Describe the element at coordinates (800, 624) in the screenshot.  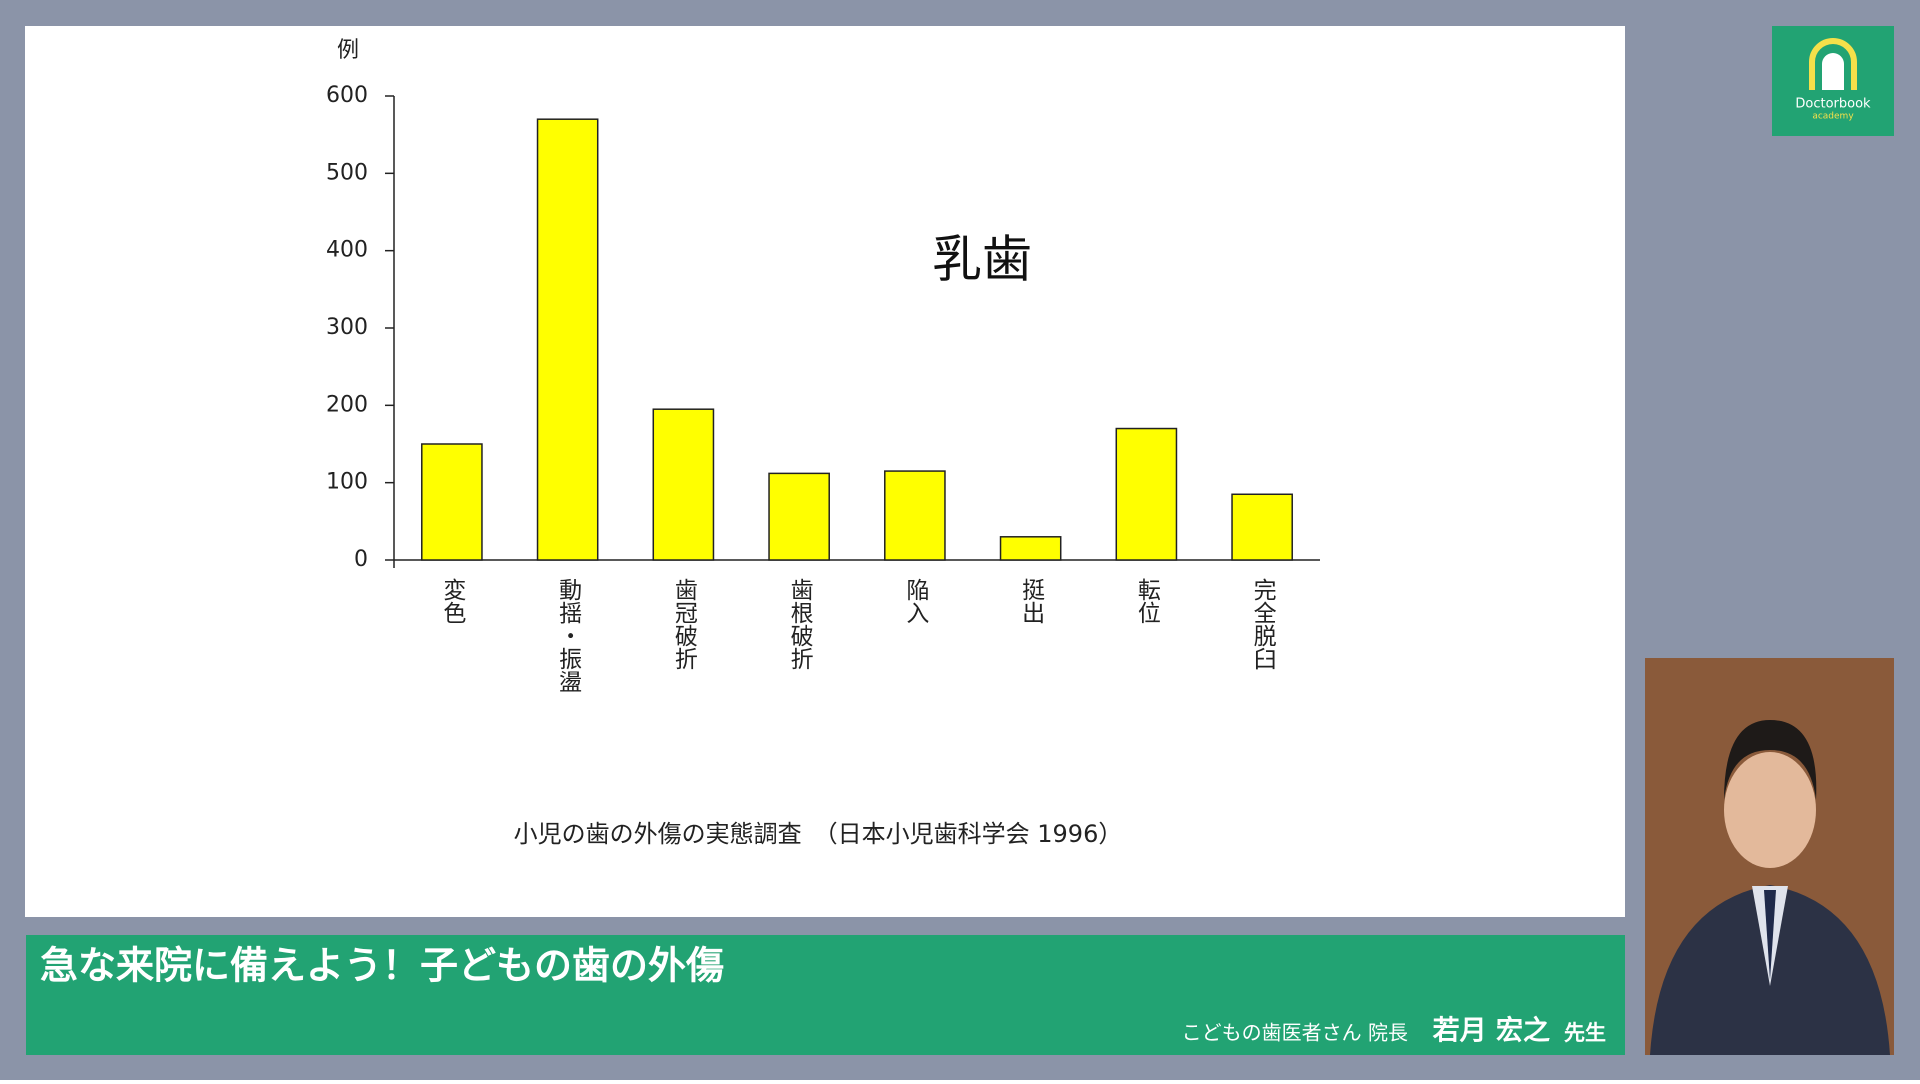
I see `x-tick-label: 歯根破折` at that location.